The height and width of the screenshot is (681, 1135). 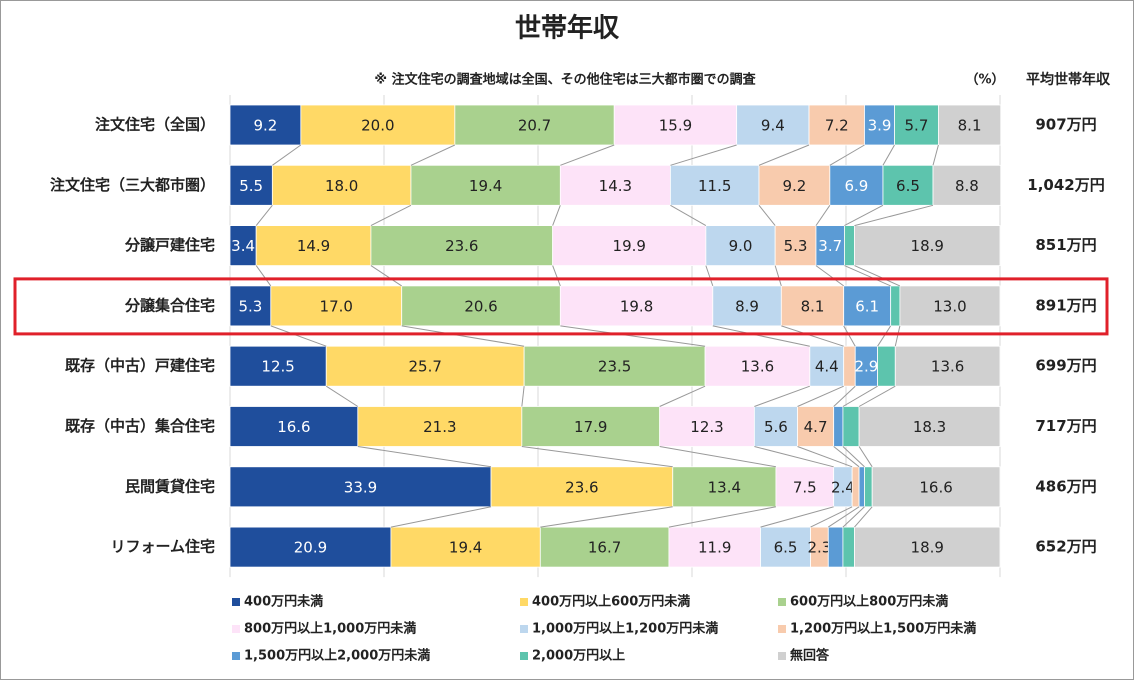 I want to click on value-label: 9.4, so click(x=773, y=126).